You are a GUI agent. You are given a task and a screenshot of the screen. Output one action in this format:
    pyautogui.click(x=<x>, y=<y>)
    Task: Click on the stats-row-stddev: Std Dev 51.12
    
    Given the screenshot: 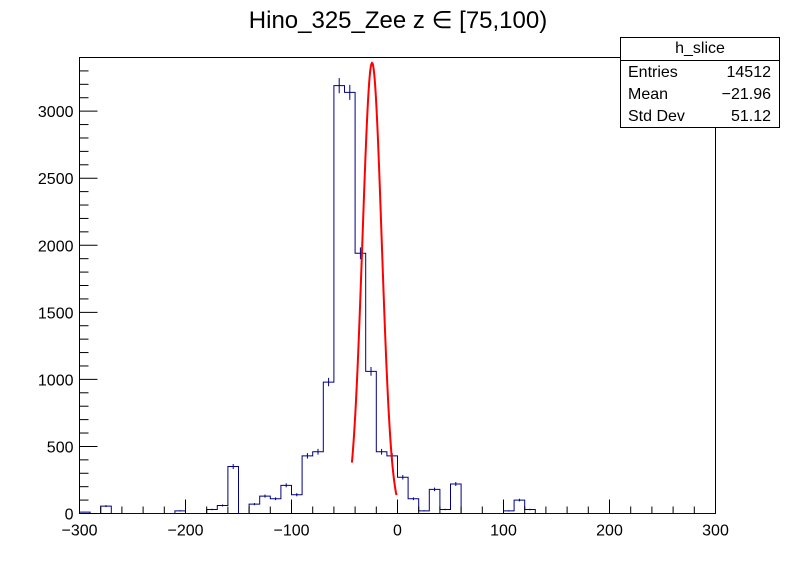 What is the action you would take?
    pyautogui.click(x=700, y=116)
    